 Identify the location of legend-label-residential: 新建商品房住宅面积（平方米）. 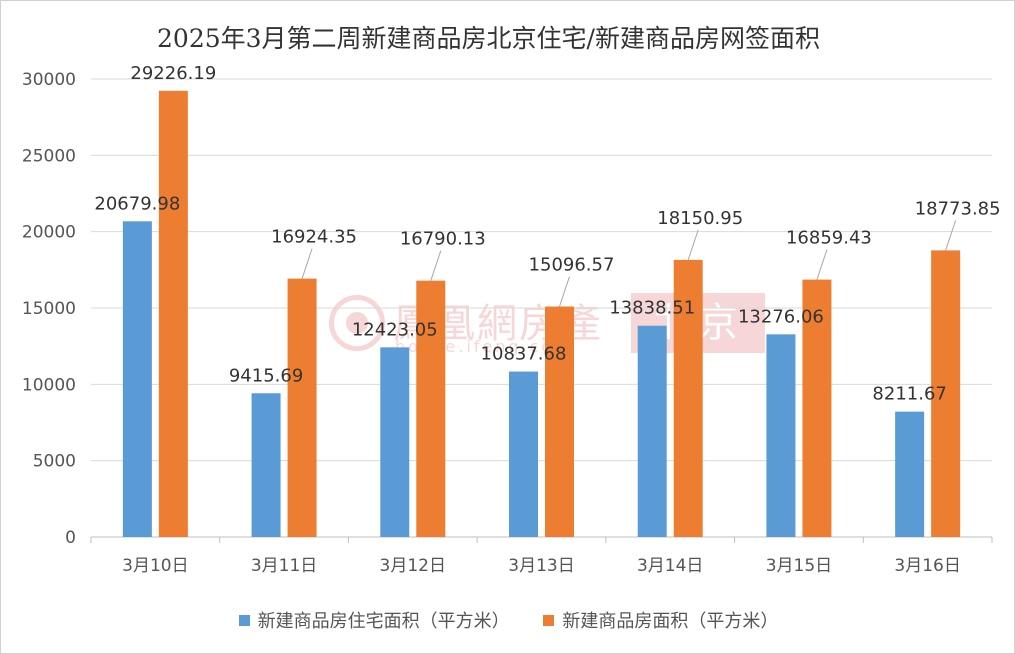
(383, 621).